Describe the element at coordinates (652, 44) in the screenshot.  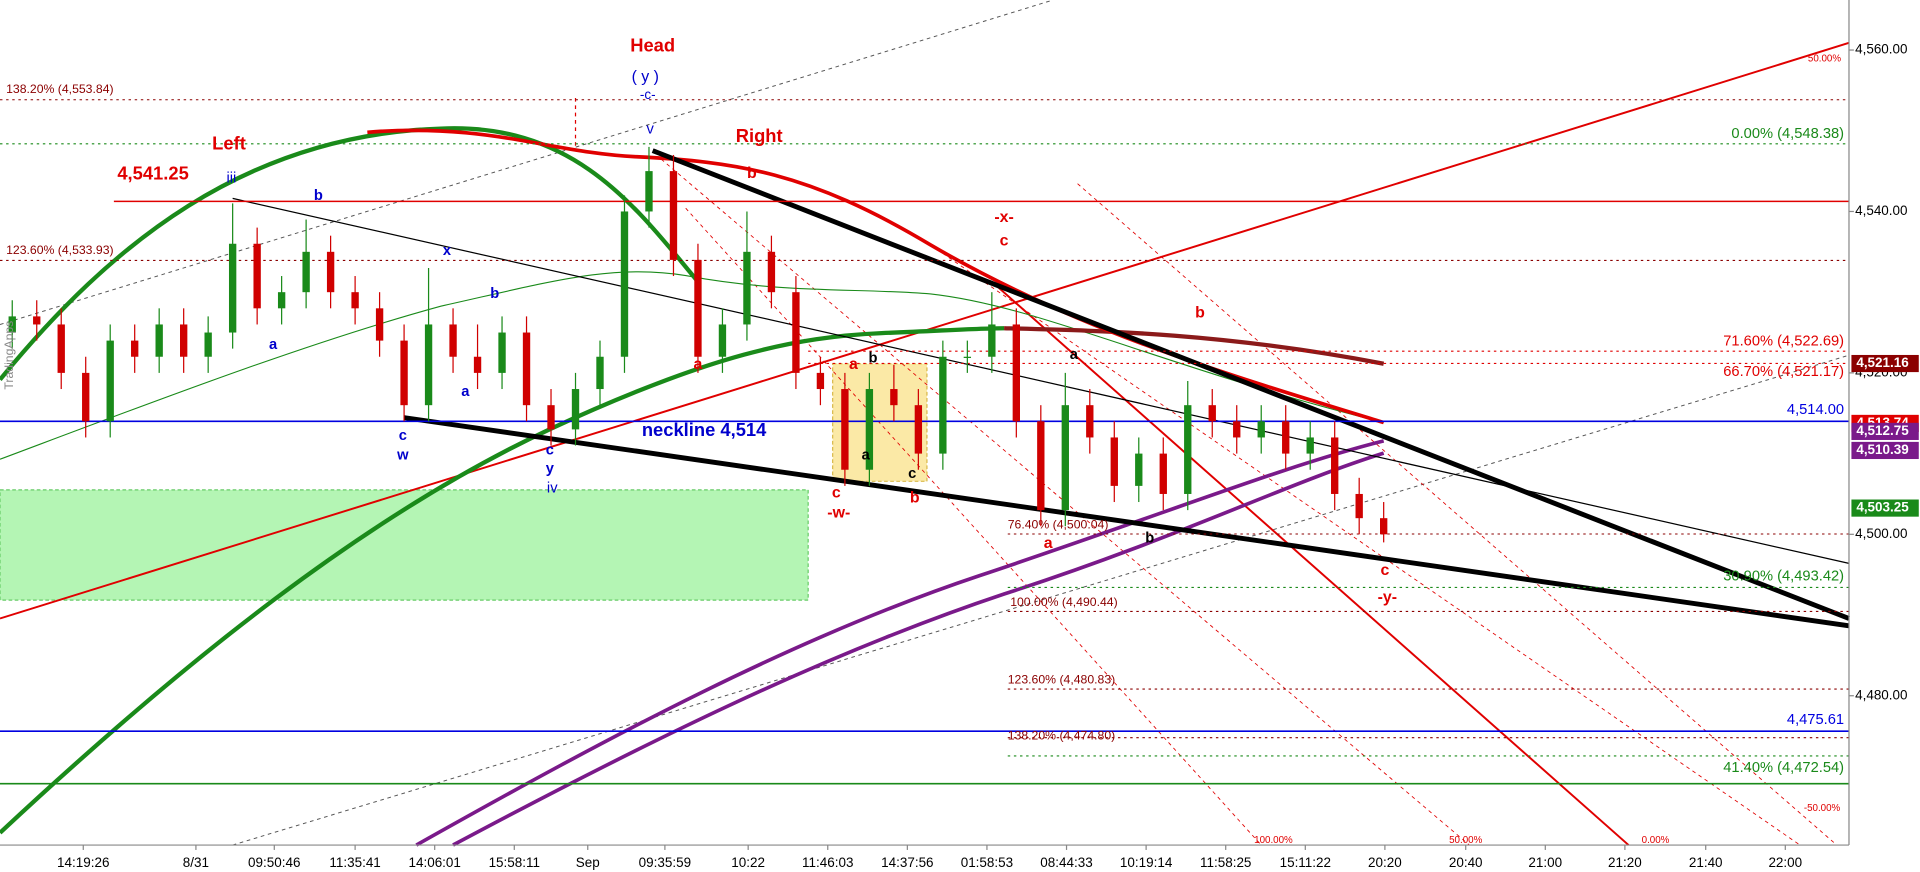
I see `wave-label: Head` at that location.